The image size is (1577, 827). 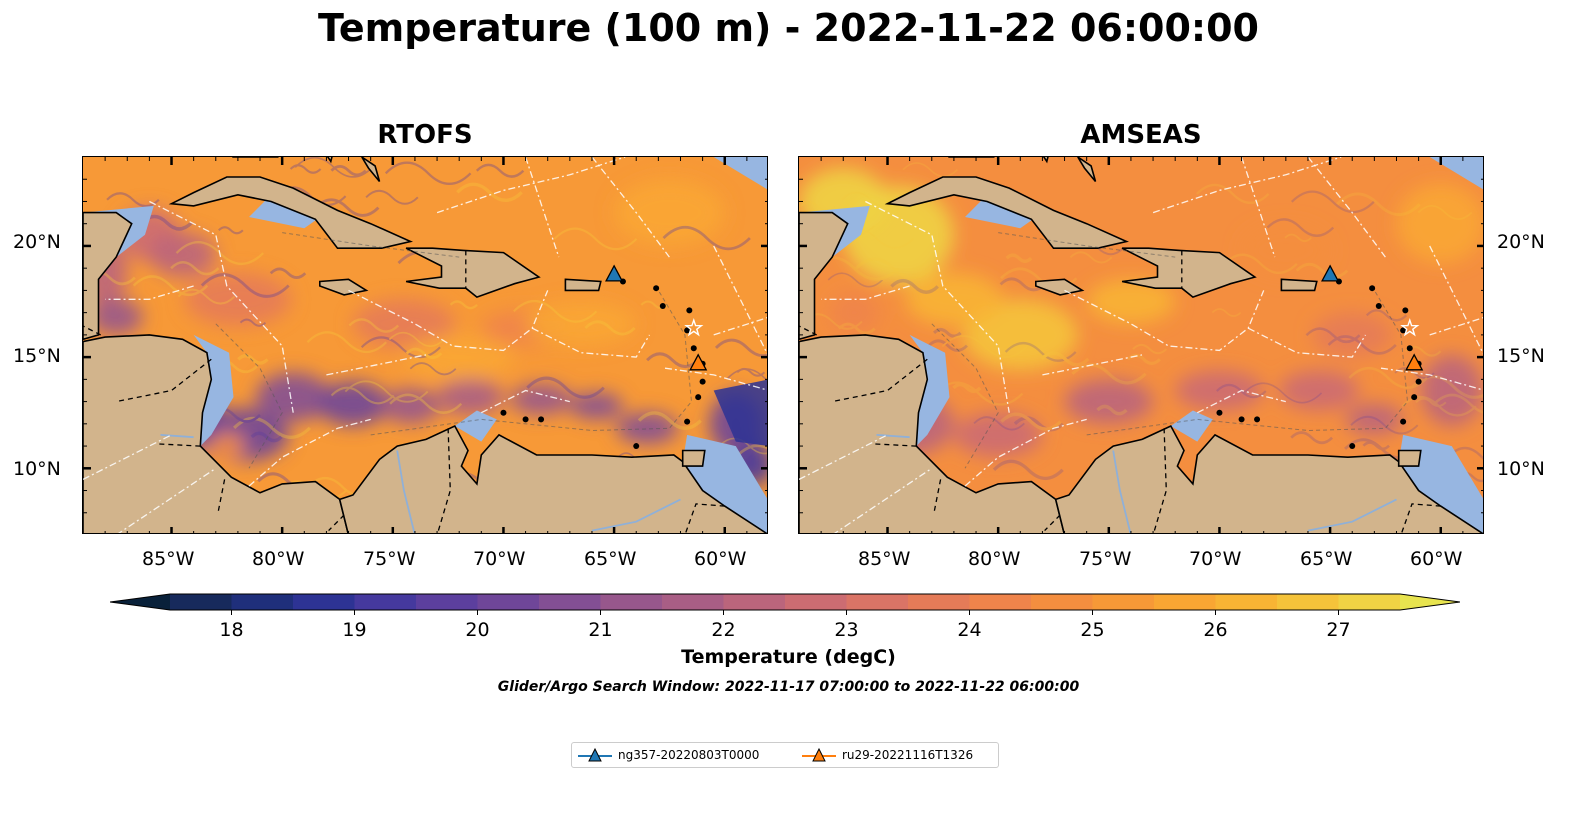 What do you see at coordinates (600, 630) in the screenshot?
I see `colorbar-tick-label: 21` at bounding box center [600, 630].